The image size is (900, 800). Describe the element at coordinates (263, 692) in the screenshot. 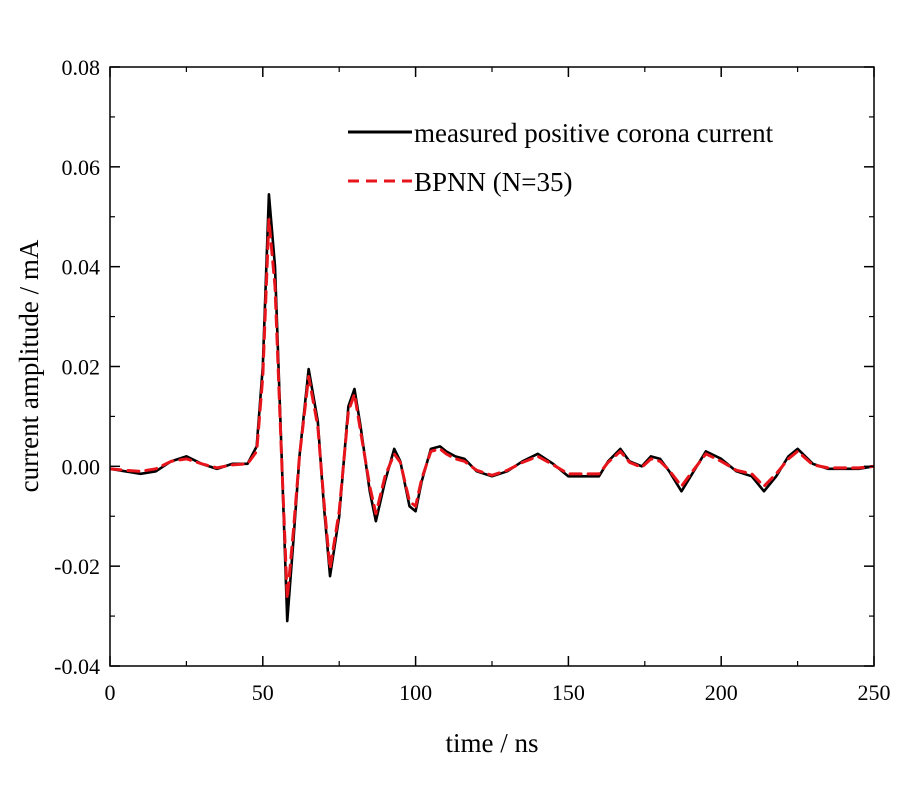

I see `x-tick-label: 50` at that location.